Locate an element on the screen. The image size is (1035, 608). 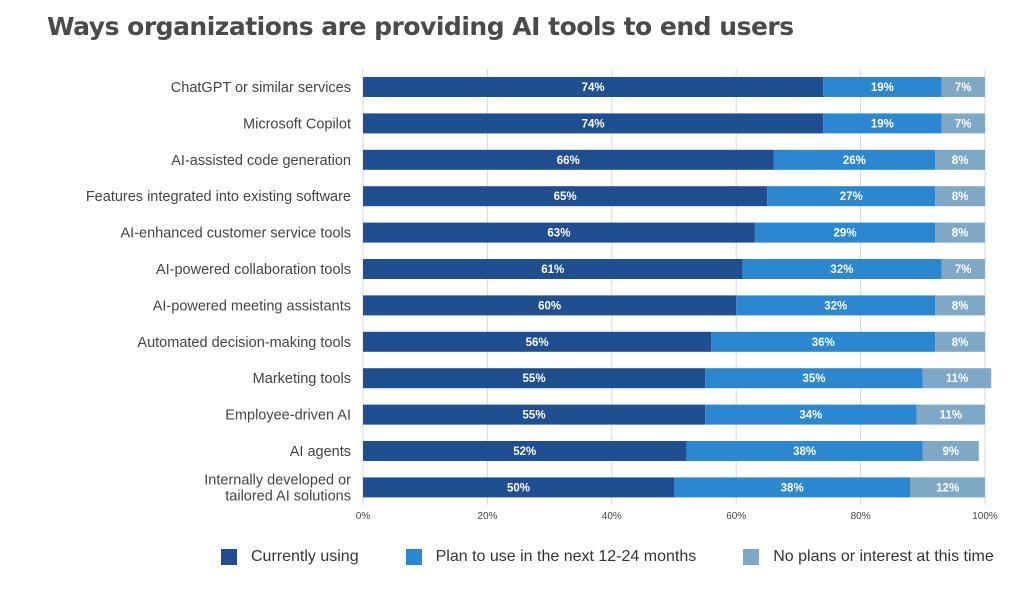
data-label-no-plans: 12% is located at coordinates (947, 488).